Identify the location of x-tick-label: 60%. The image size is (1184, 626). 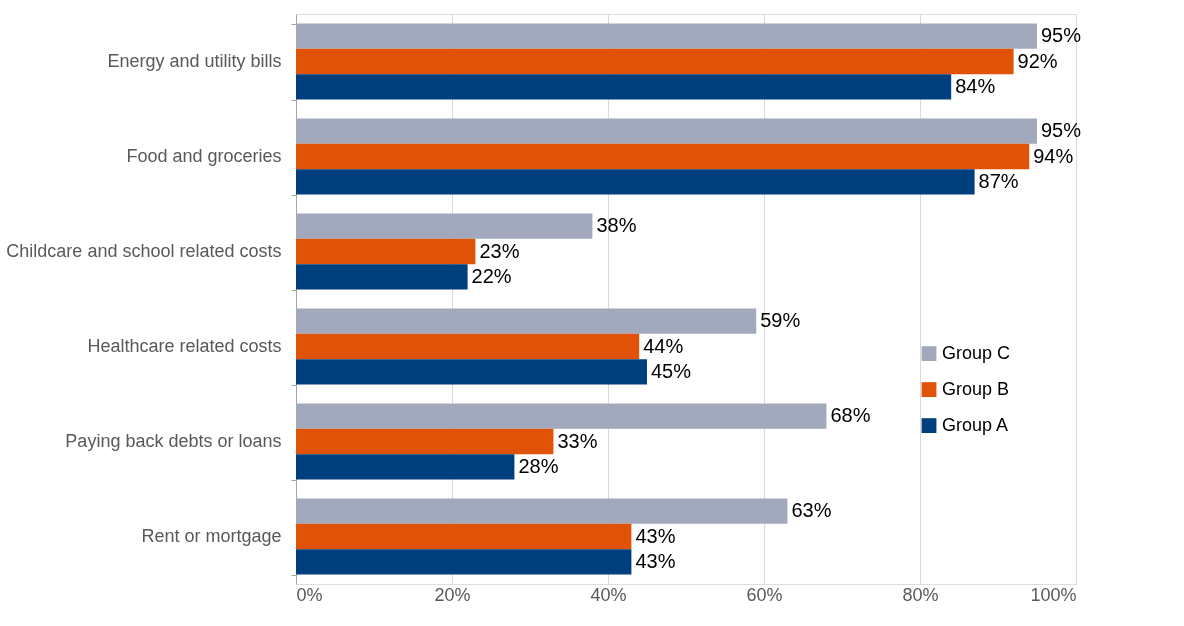
(764, 594).